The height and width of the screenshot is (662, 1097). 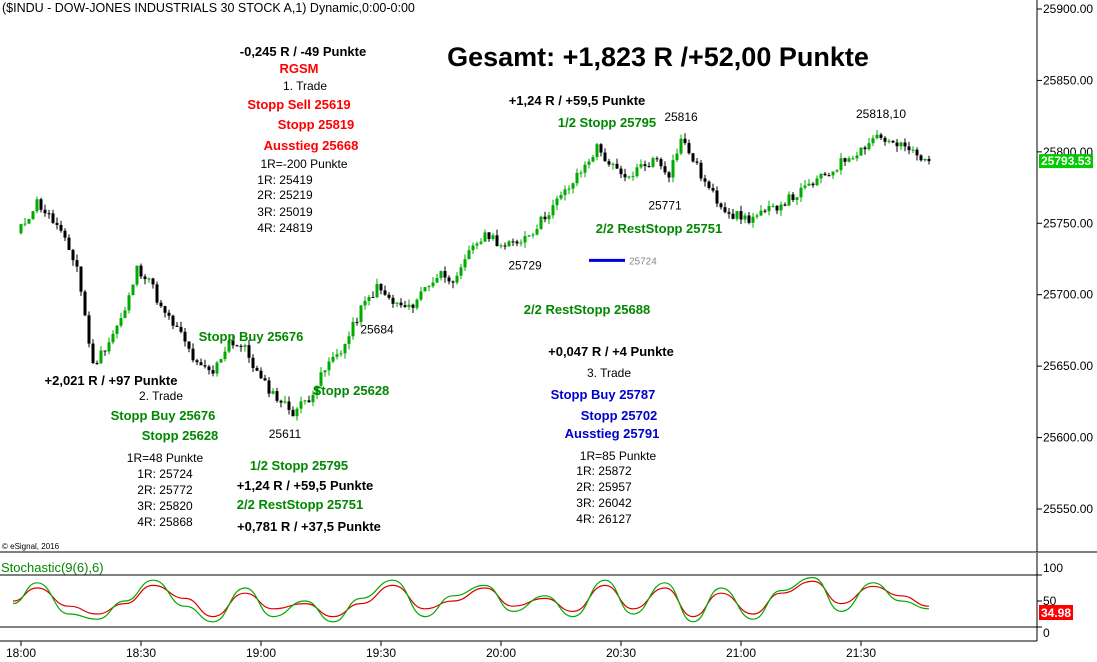 I want to click on time-tick-label: 18:30, so click(x=141, y=653).